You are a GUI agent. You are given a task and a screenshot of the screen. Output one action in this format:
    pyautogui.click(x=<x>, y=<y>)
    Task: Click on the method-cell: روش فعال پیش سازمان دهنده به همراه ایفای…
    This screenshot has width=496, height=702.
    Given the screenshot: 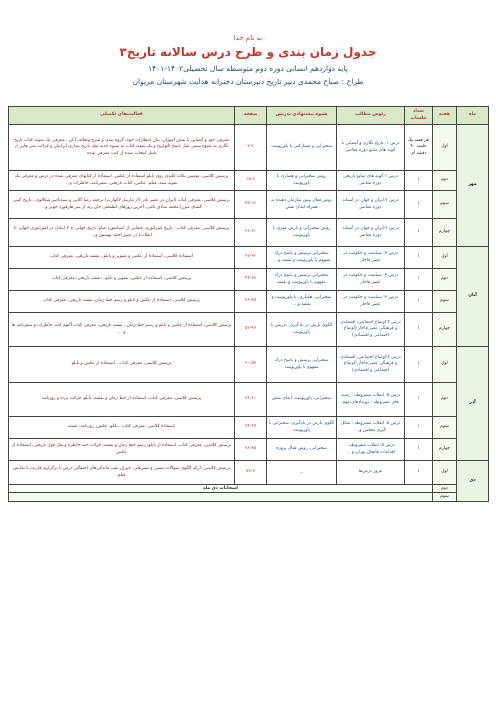 What is the action you would take?
    pyautogui.click(x=301, y=204)
    